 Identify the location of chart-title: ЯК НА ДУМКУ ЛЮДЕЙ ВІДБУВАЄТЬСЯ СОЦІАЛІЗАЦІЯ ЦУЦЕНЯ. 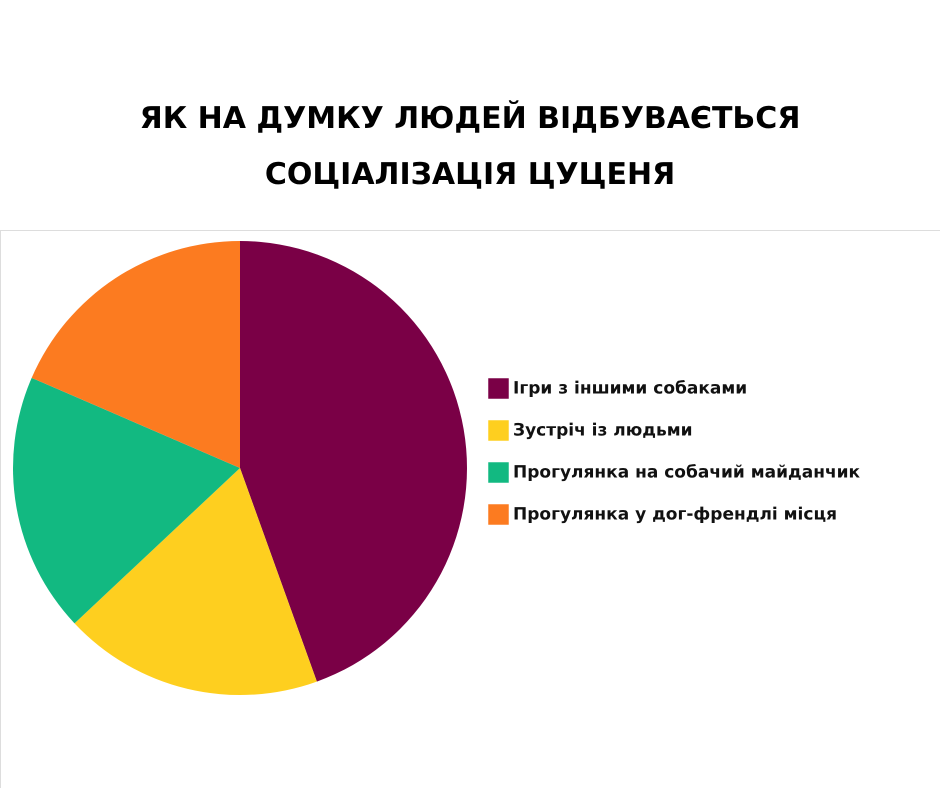
(470, 146).